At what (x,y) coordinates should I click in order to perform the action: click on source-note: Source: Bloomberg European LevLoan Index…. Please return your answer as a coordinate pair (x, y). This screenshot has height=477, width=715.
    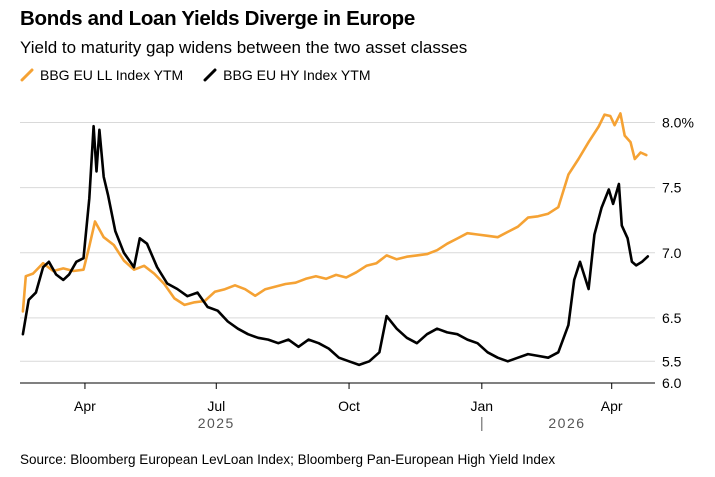
    Looking at the image, I should click on (288, 459).